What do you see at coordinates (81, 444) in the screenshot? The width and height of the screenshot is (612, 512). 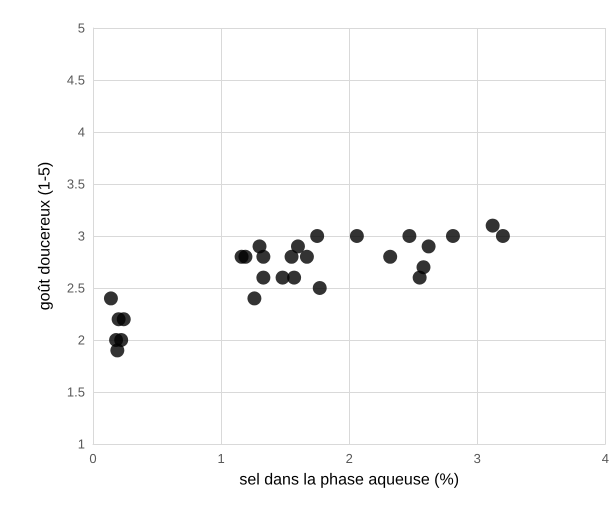 I see `y-tick-label: 1` at bounding box center [81, 444].